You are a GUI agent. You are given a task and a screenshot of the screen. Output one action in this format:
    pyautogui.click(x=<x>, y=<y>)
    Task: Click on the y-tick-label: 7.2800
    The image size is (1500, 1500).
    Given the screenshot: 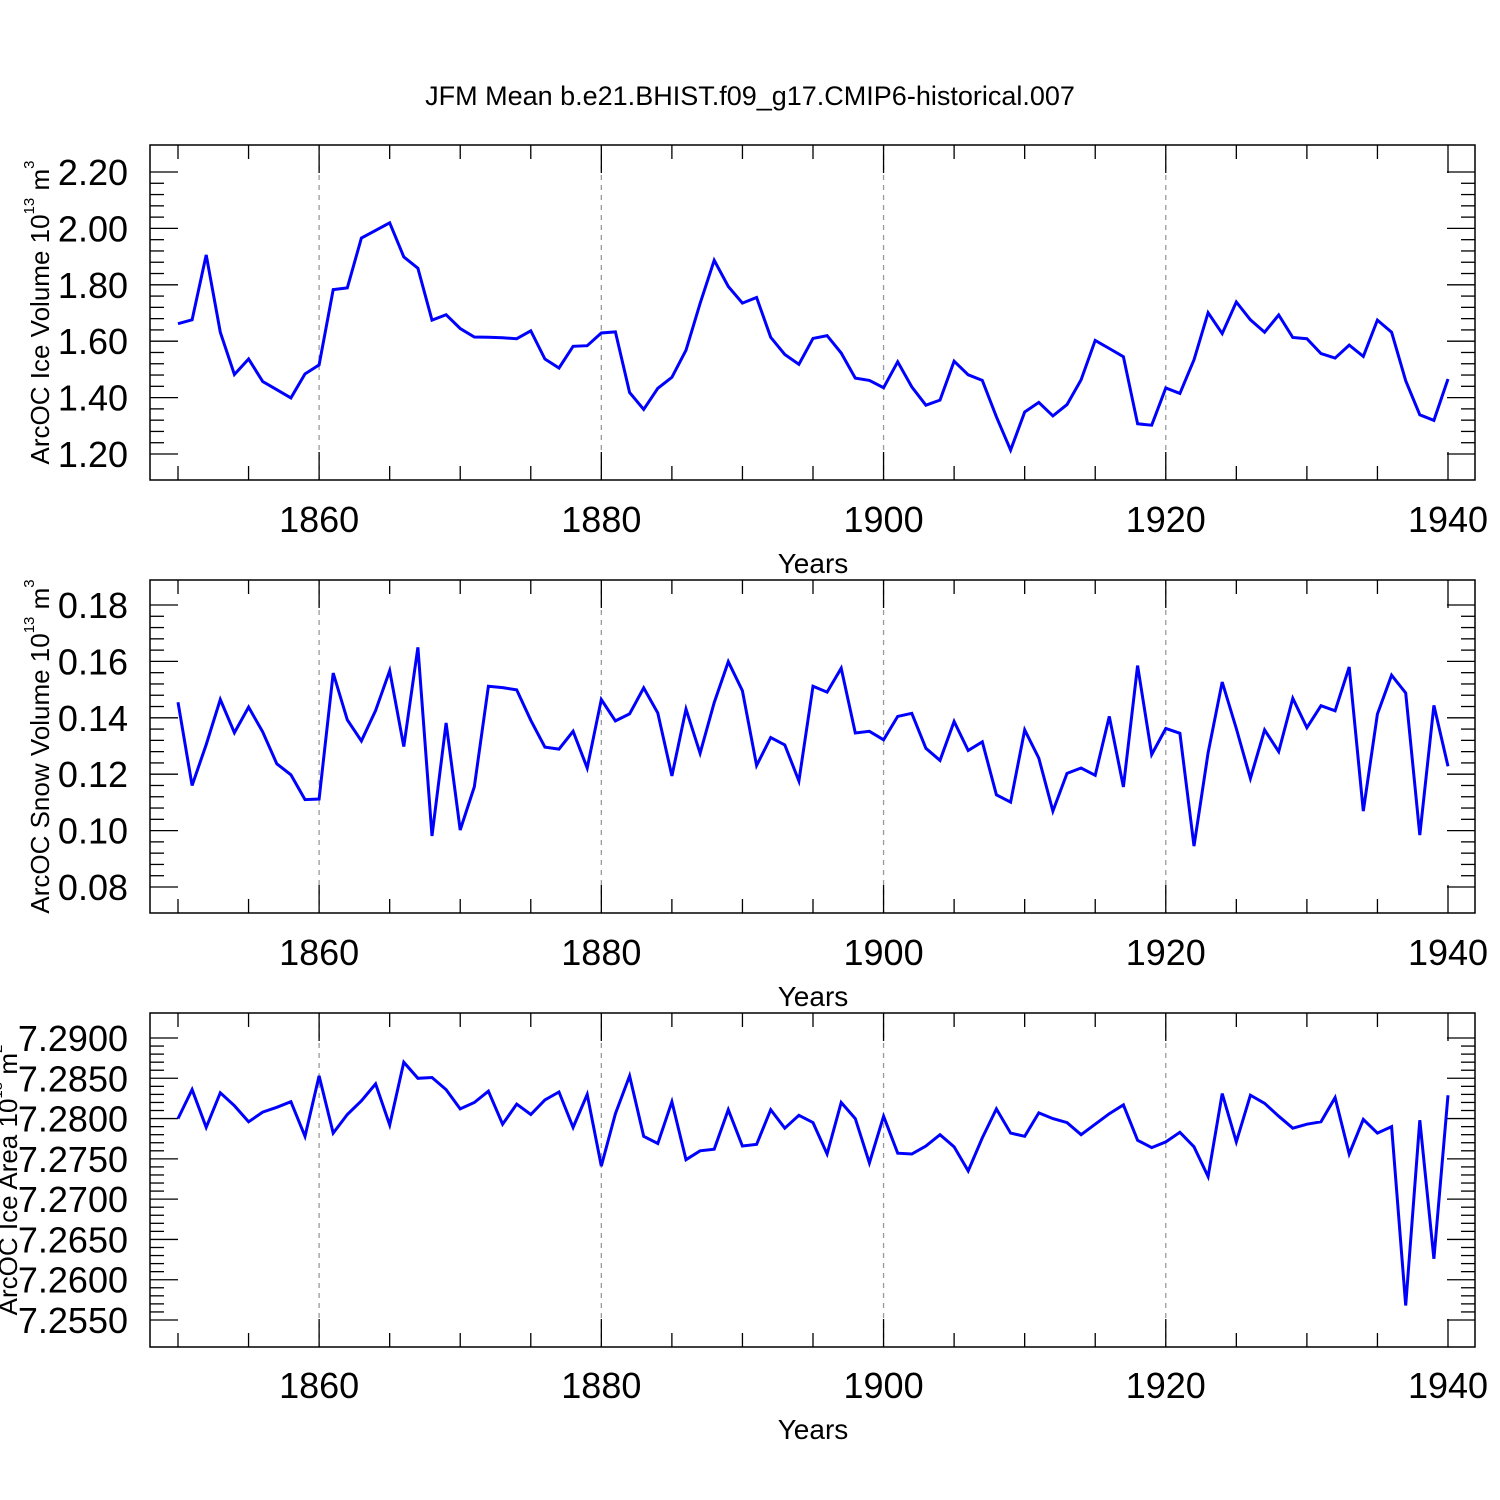 What is the action you would take?
    pyautogui.click(x=73, y=1119)
    